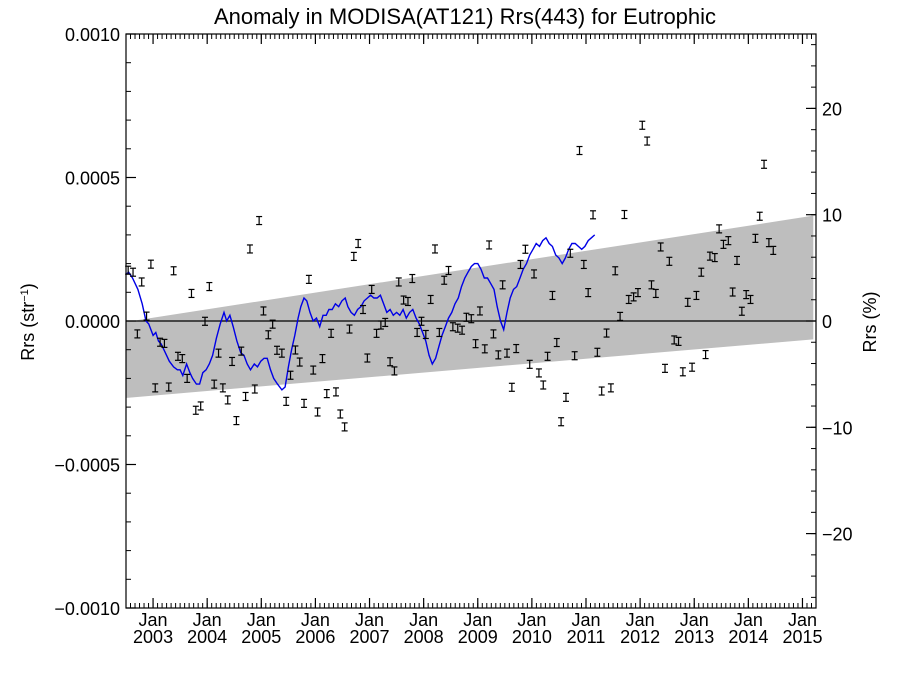  Describe the element at coordinates (748, 637) in the screenshot. I see `x-tick-year: 2014` at that location.